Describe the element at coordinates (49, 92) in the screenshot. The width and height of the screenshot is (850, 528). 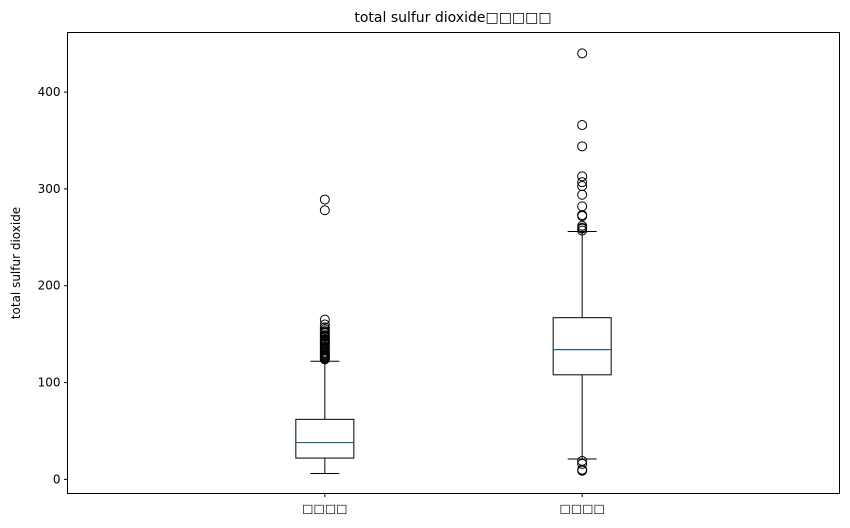
I see `y-tick-label: 400` at that location.